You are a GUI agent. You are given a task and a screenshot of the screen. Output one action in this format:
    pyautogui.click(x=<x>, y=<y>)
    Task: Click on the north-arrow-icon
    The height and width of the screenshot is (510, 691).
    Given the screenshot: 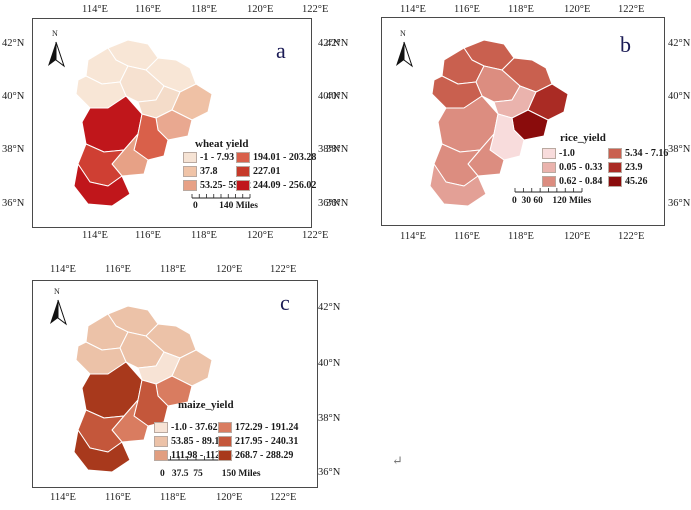 What is the action you would take?
    pyautogui.click(x=58, y=312)
    